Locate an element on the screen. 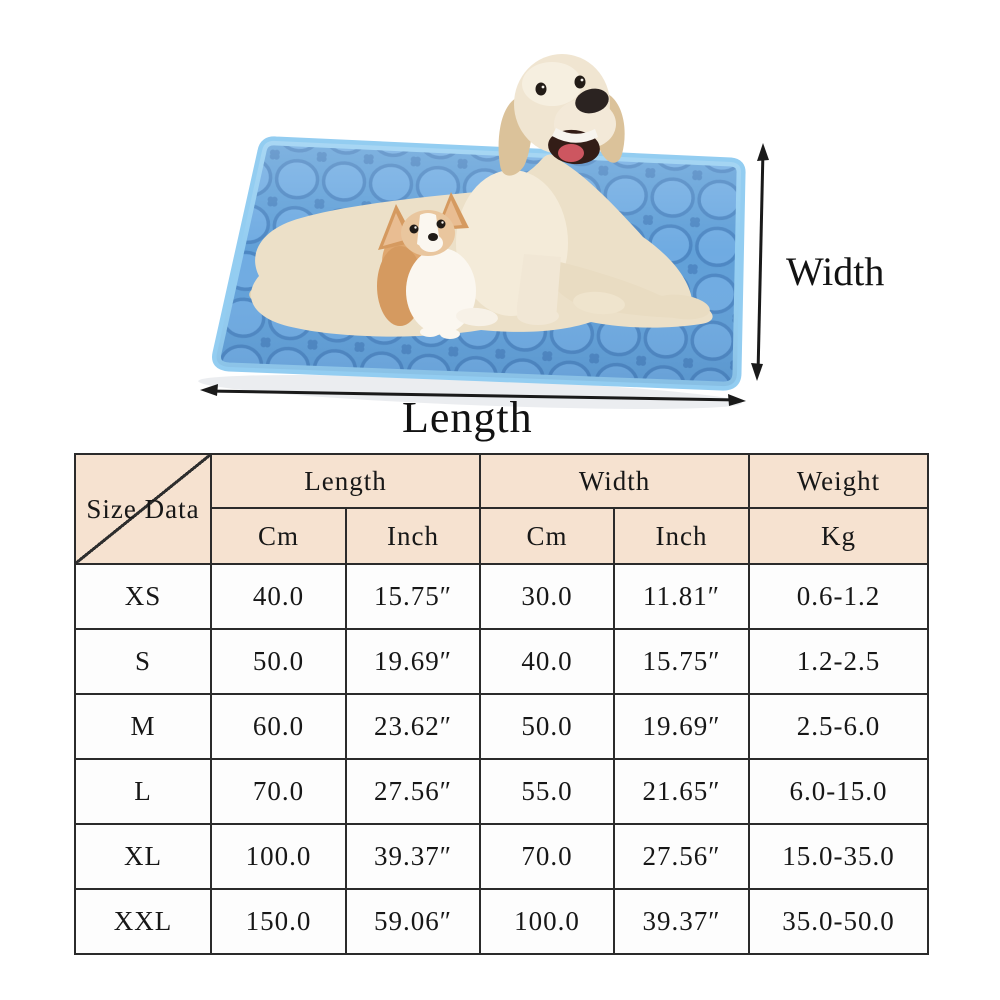 This screenshot has width=1000, height=1000. cell-size: M is located at coordinates (143, 726).